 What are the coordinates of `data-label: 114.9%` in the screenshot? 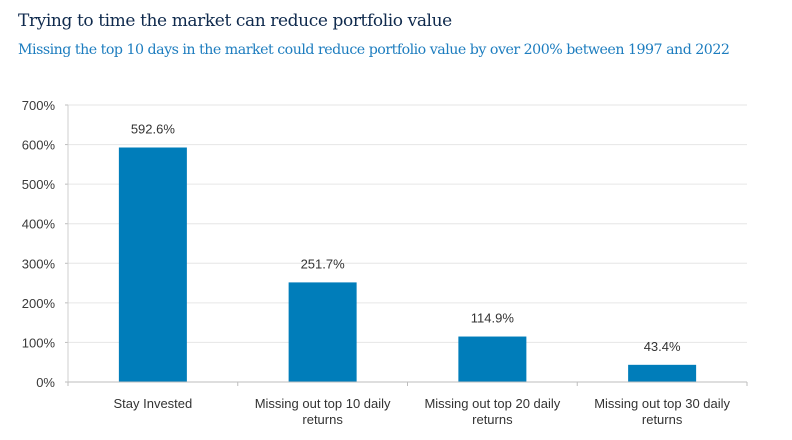 It's located at (493, 318).